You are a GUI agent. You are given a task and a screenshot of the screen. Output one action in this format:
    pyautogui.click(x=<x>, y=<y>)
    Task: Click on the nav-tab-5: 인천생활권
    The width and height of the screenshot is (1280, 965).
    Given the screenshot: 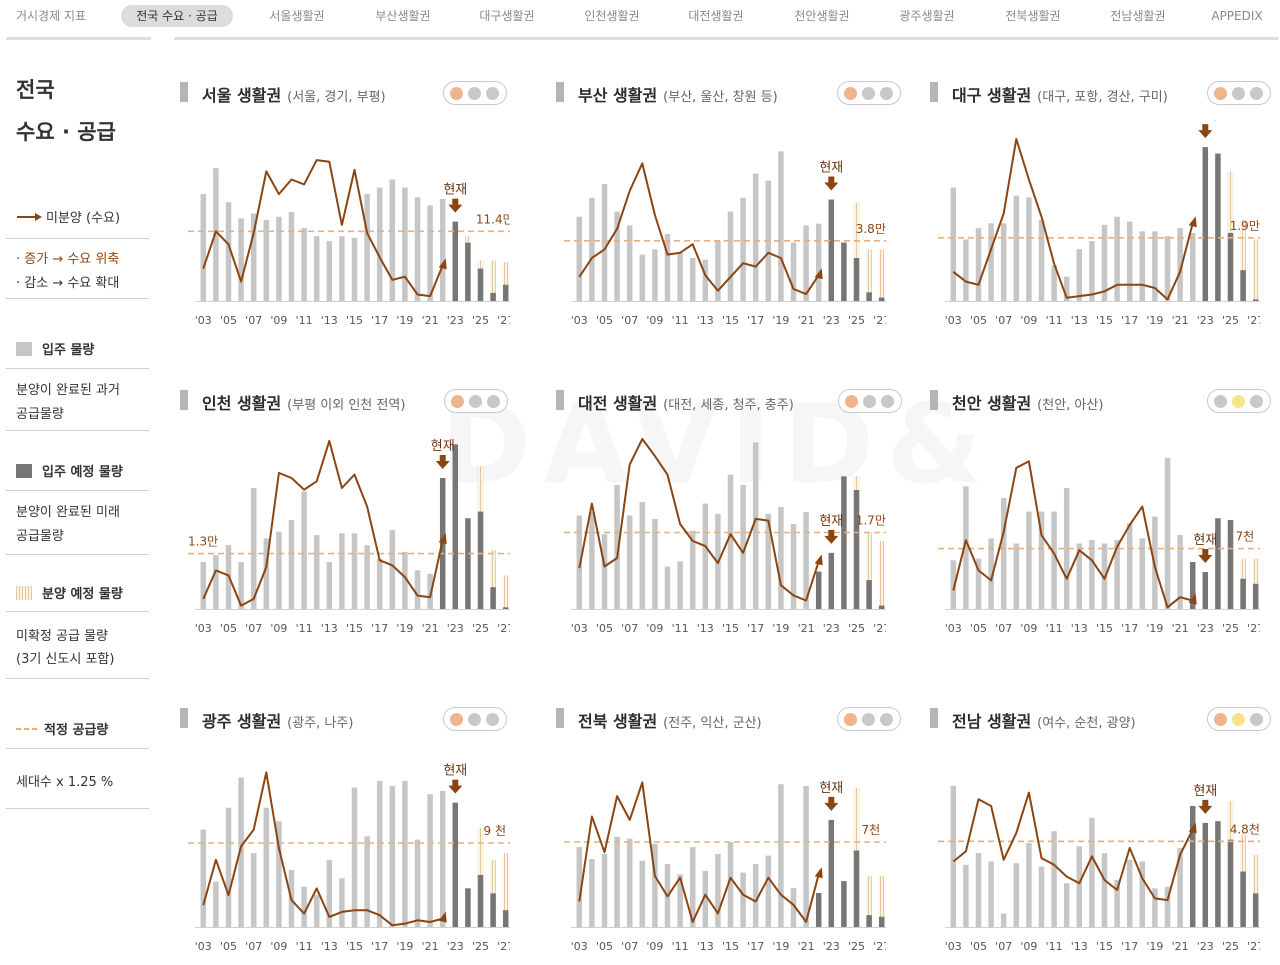 What is the action you would take?
    pyautogui.click(x=612, y=16)
    